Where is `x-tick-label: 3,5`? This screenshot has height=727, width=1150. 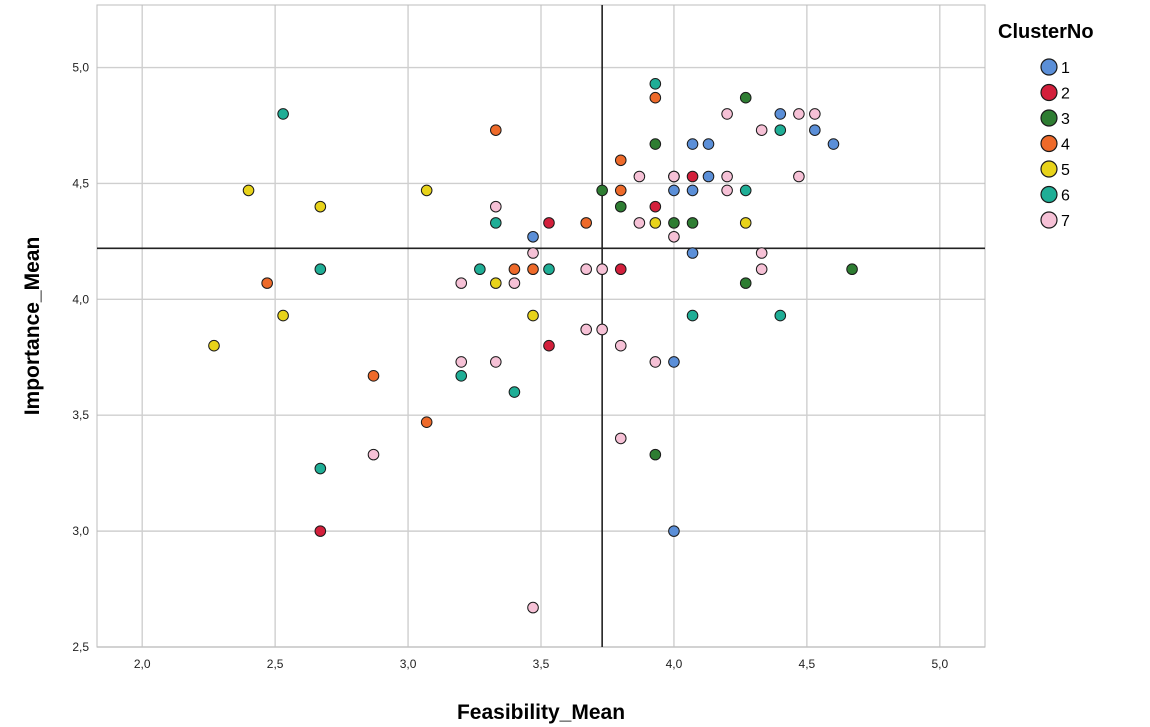
x-tick-label: 3,5 is located at coordinates (541, 664).